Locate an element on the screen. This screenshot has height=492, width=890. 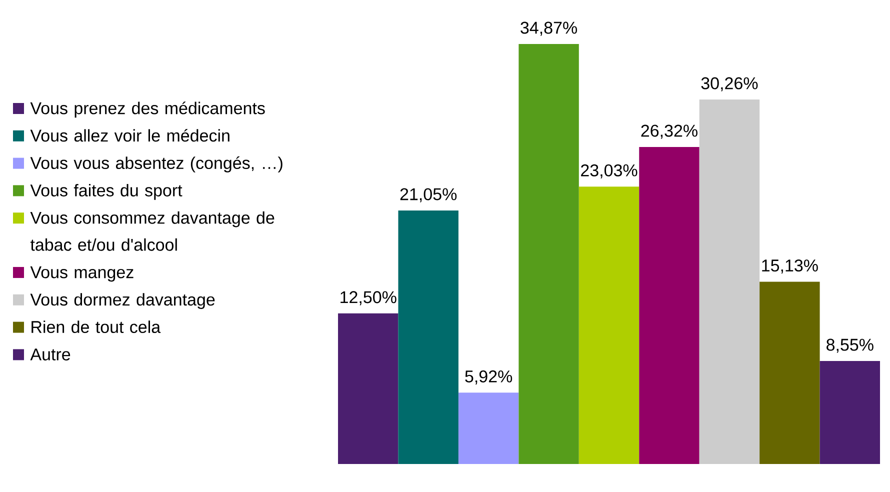
data-label: 8,55% is located at coordinates (850, 345).